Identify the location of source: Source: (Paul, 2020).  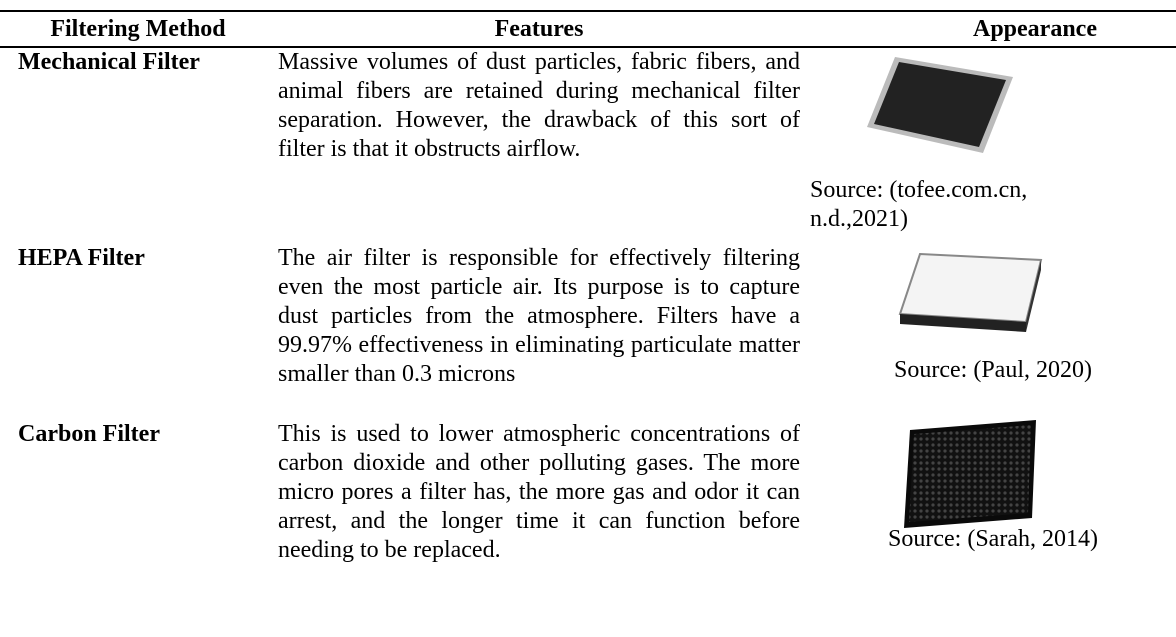
(993, 370).